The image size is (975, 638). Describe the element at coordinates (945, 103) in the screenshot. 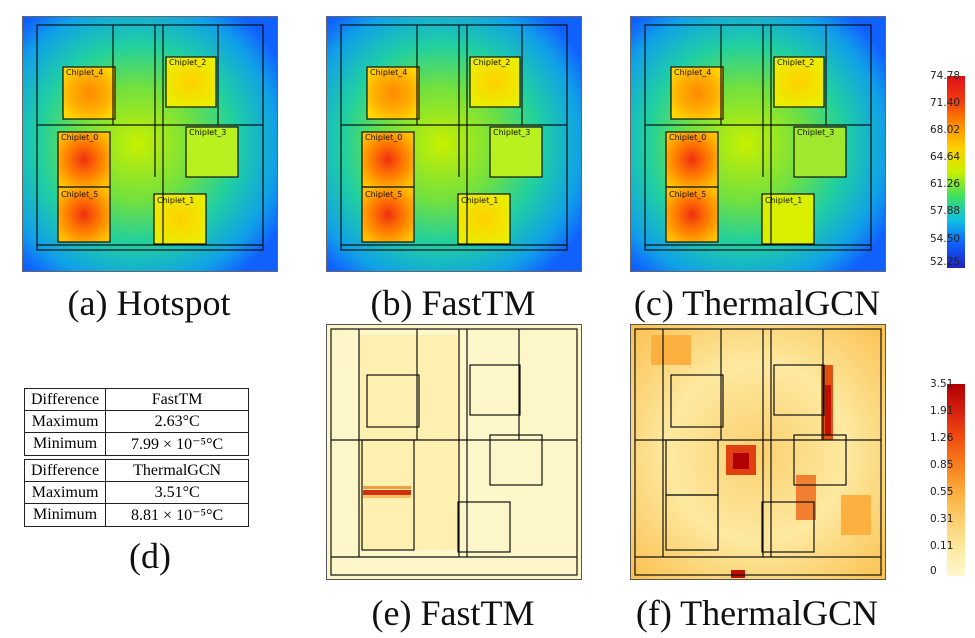

I see `temp-tick: 71.40` at that location.